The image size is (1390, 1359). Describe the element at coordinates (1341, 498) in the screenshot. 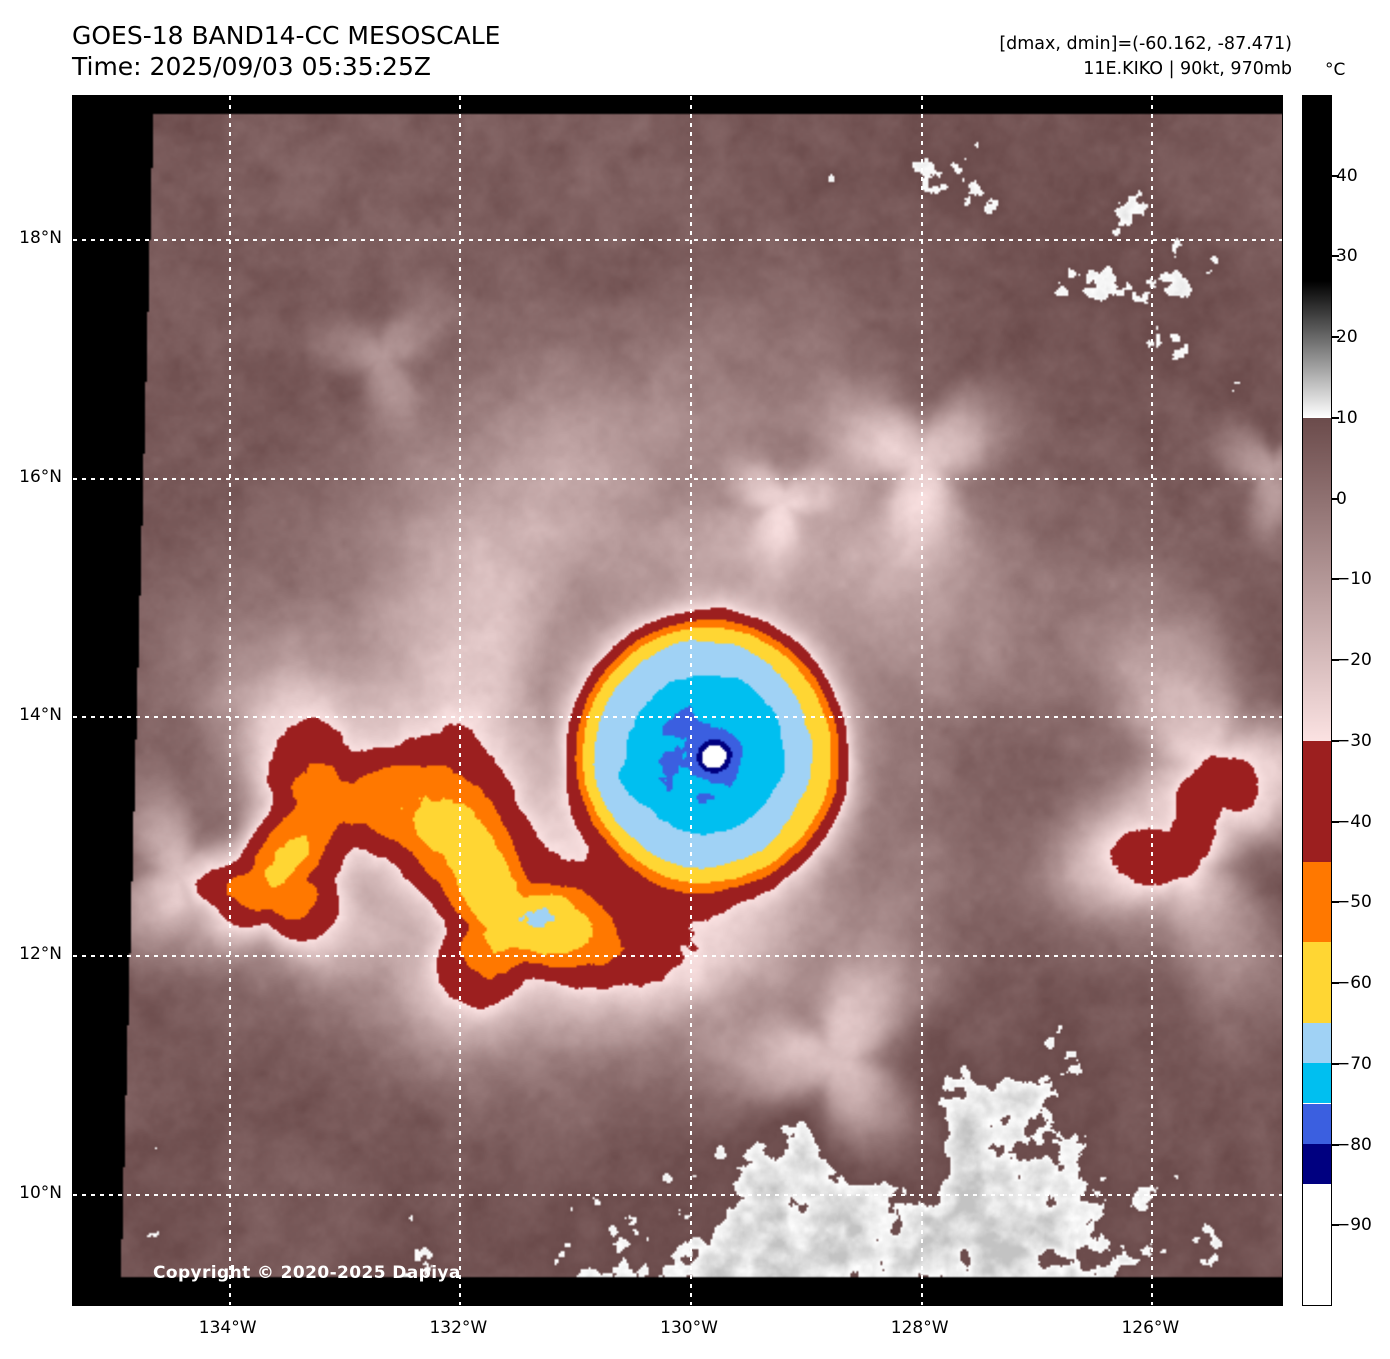

I see `colorbar-tick-label: 0` at that location.